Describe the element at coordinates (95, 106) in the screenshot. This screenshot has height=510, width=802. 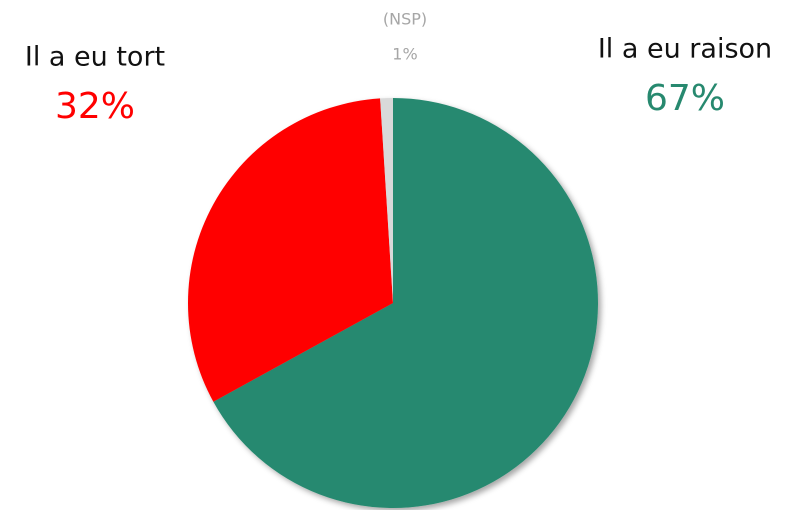
I see `value-label: 32%` at that location.